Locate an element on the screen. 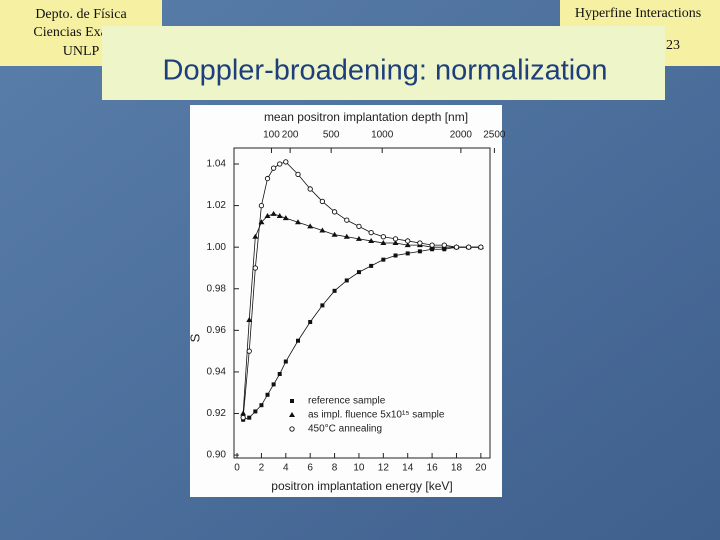 The height and width of the screenshot is (540, 720). x-tick-label: 20 is located at coordinates (481, 468).